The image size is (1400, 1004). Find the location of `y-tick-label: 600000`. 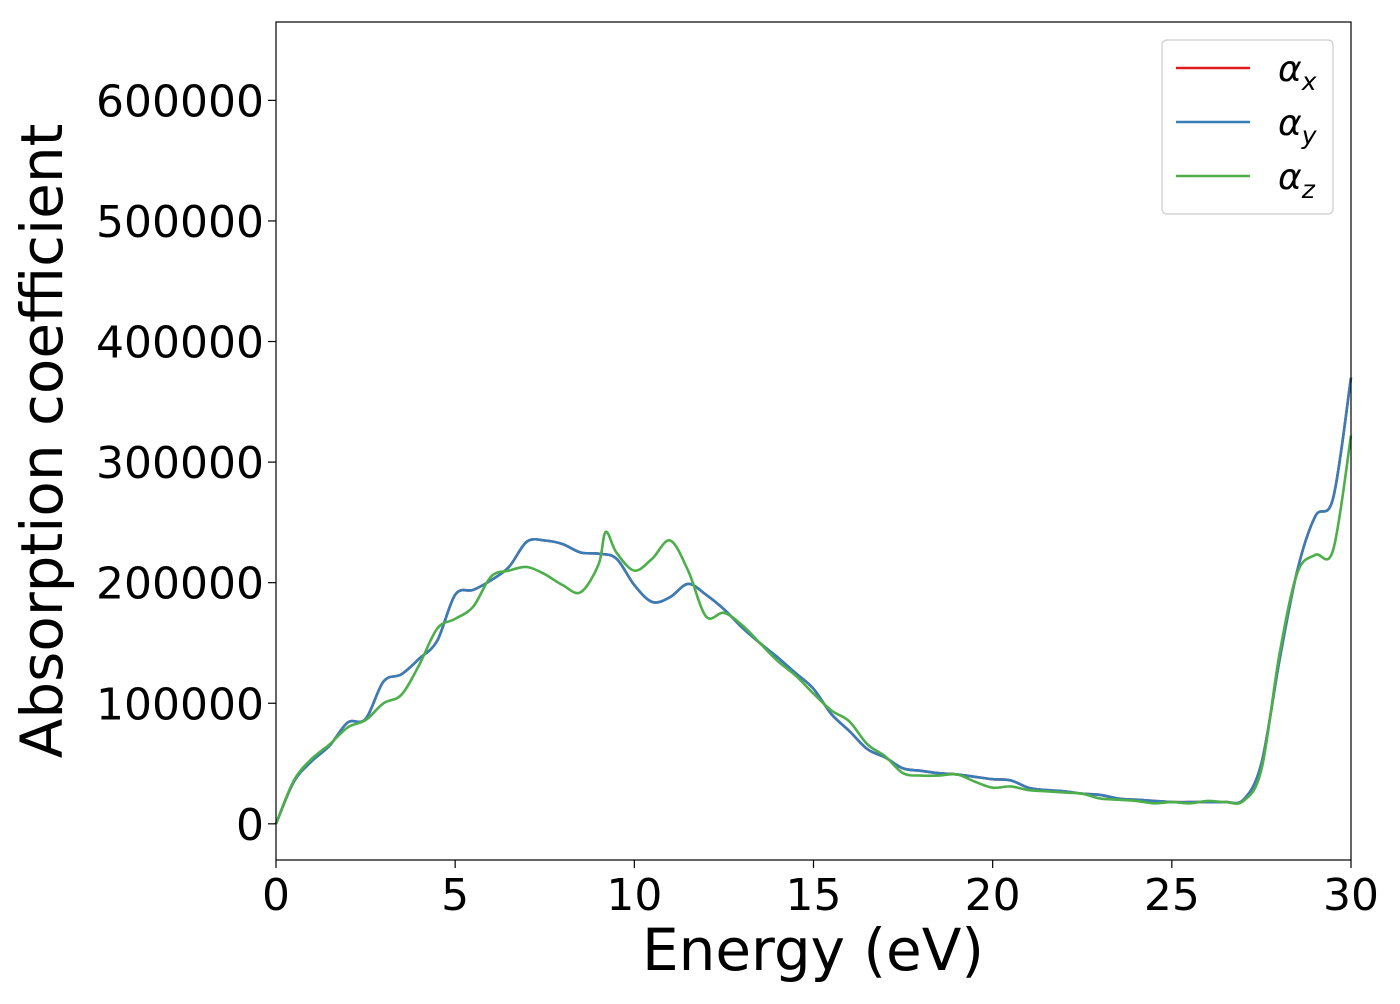

y-tick-label: 600000 is located at coordinates (180, 101).